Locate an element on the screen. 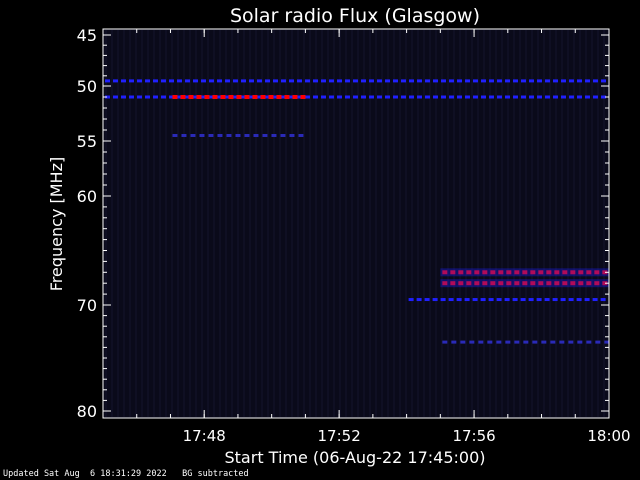  x-tick-label: 17:52 is located at coordinates (339, 436).